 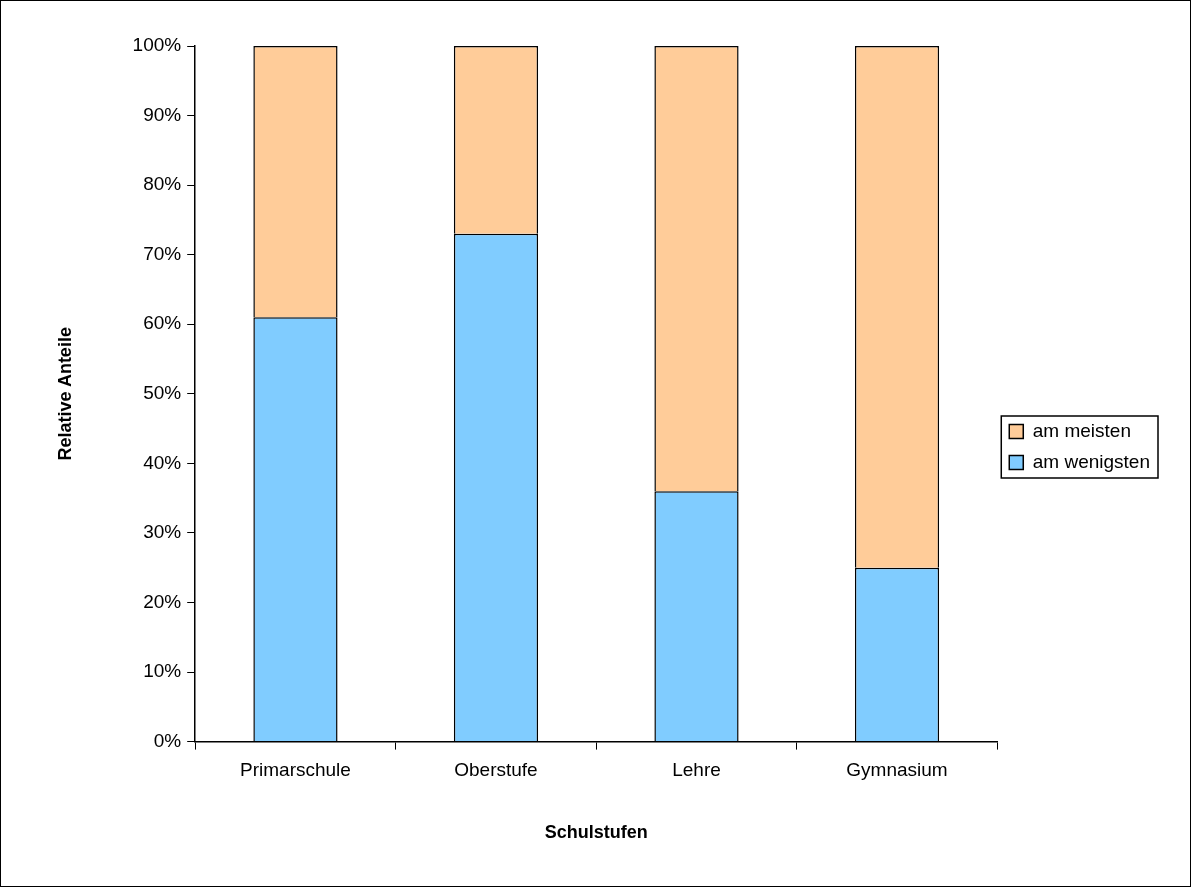 What do you see at coordinates (157, 45) in the screenshot?
I see `y-tick-label: 100%` at bounding box center [157, 45].